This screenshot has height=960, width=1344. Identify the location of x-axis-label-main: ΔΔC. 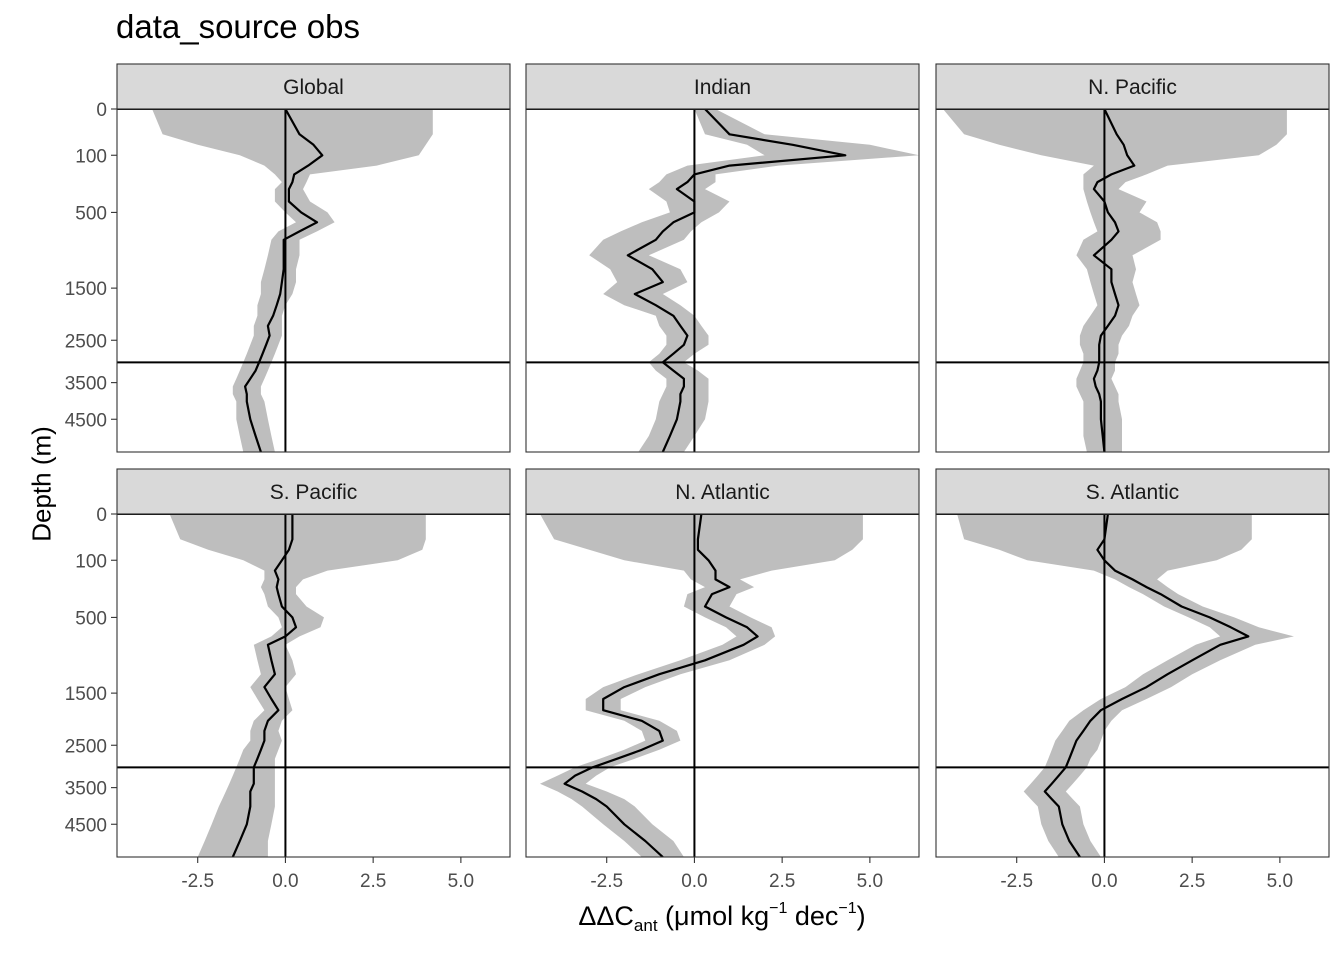
(606, 916).